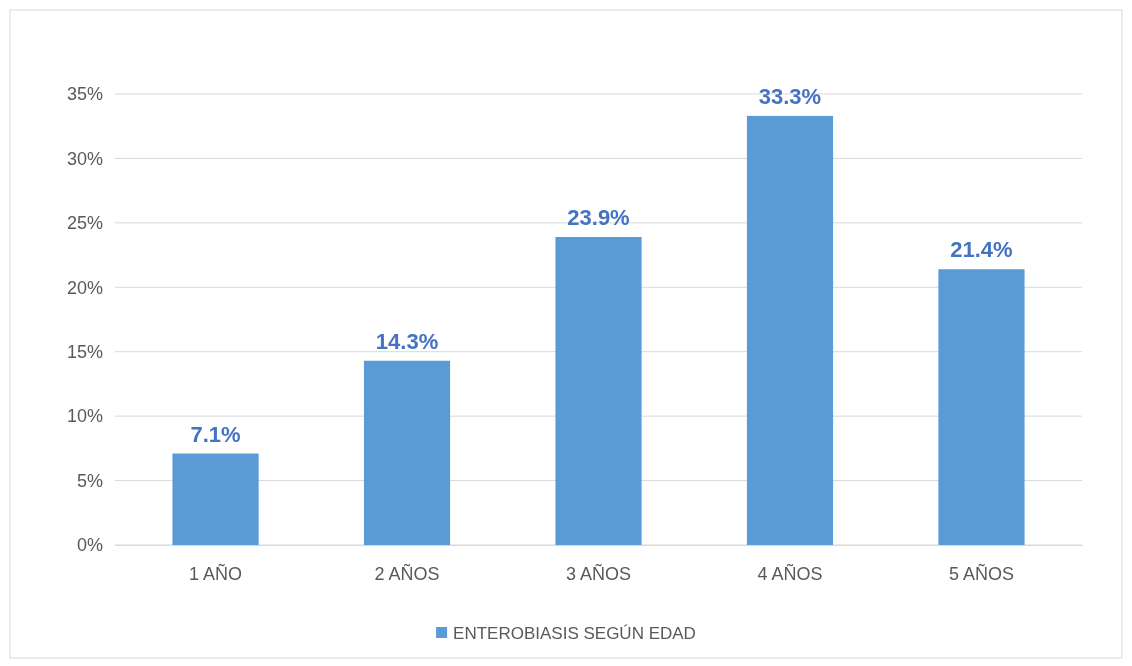  What do you see at coordinates (216, 573) in the screenshot?
I see `x-tick-label: 1 AÑO` at bounding box center [216, 573].